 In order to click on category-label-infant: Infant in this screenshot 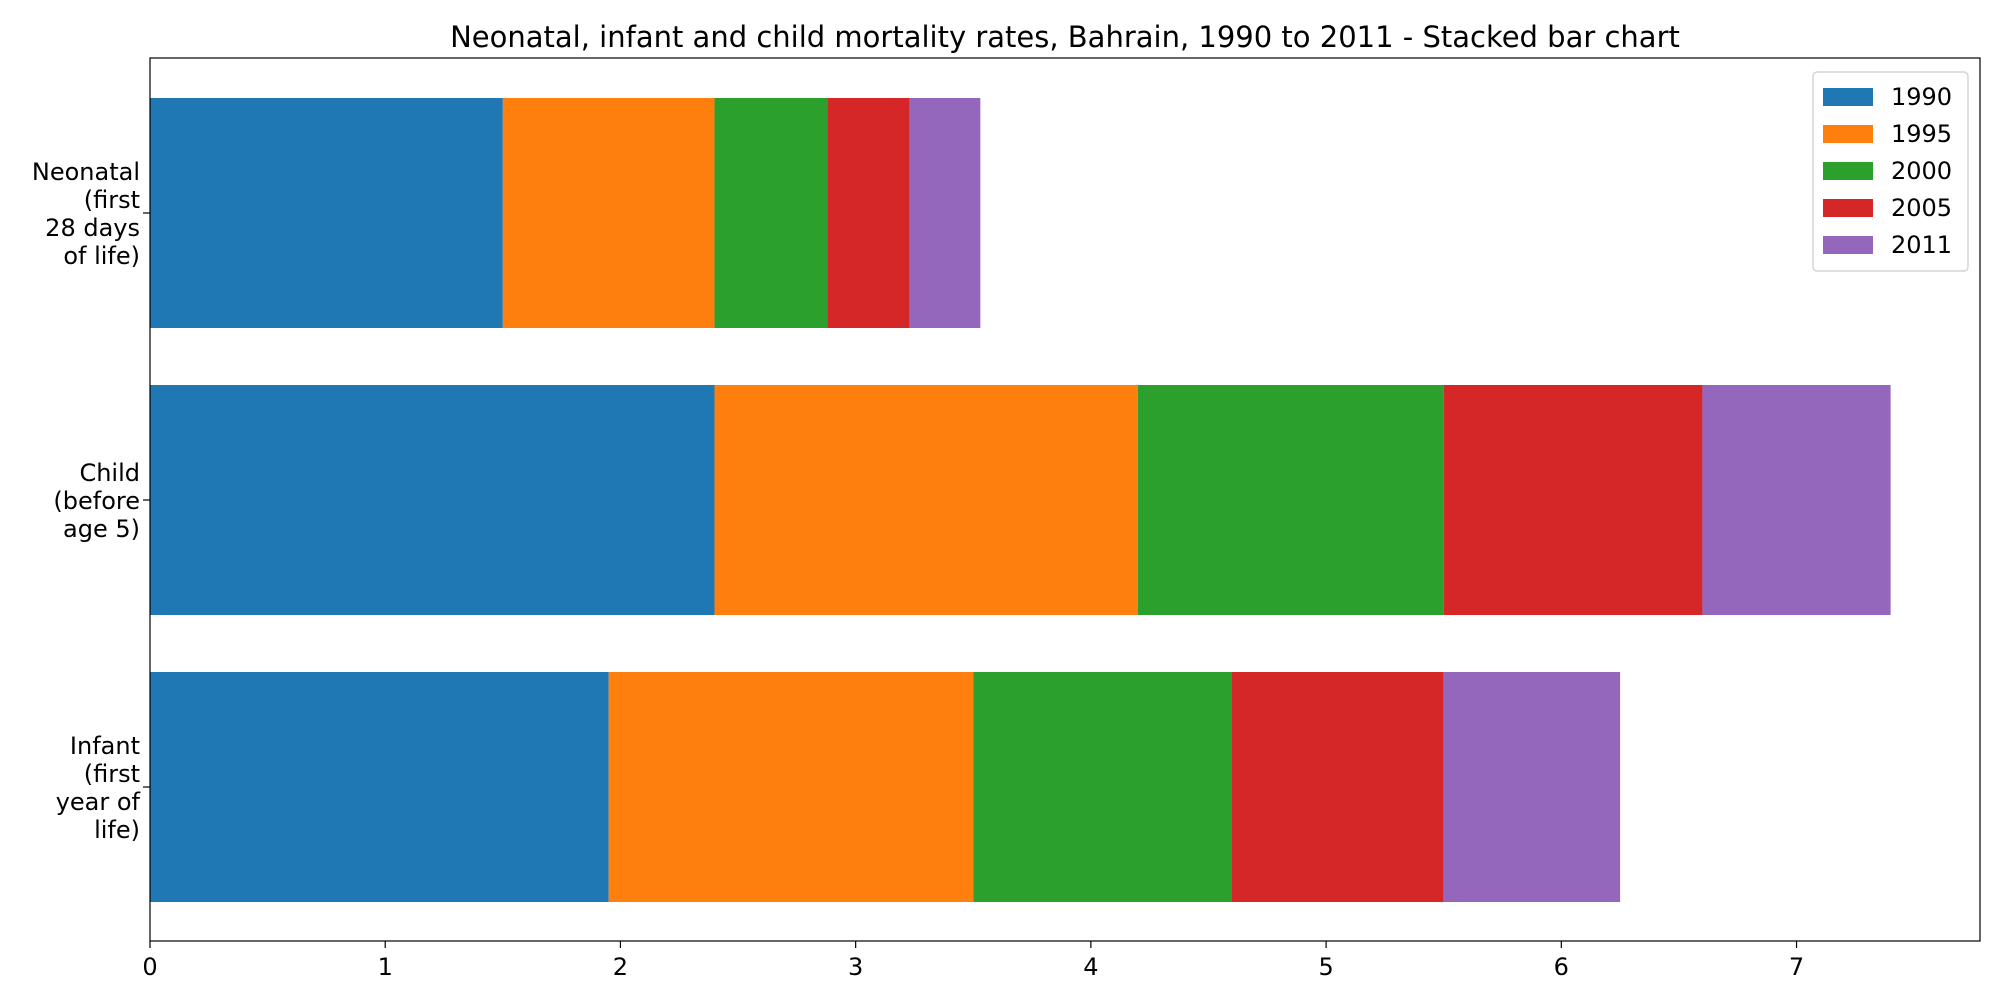, I will do `click(105, 746)`.